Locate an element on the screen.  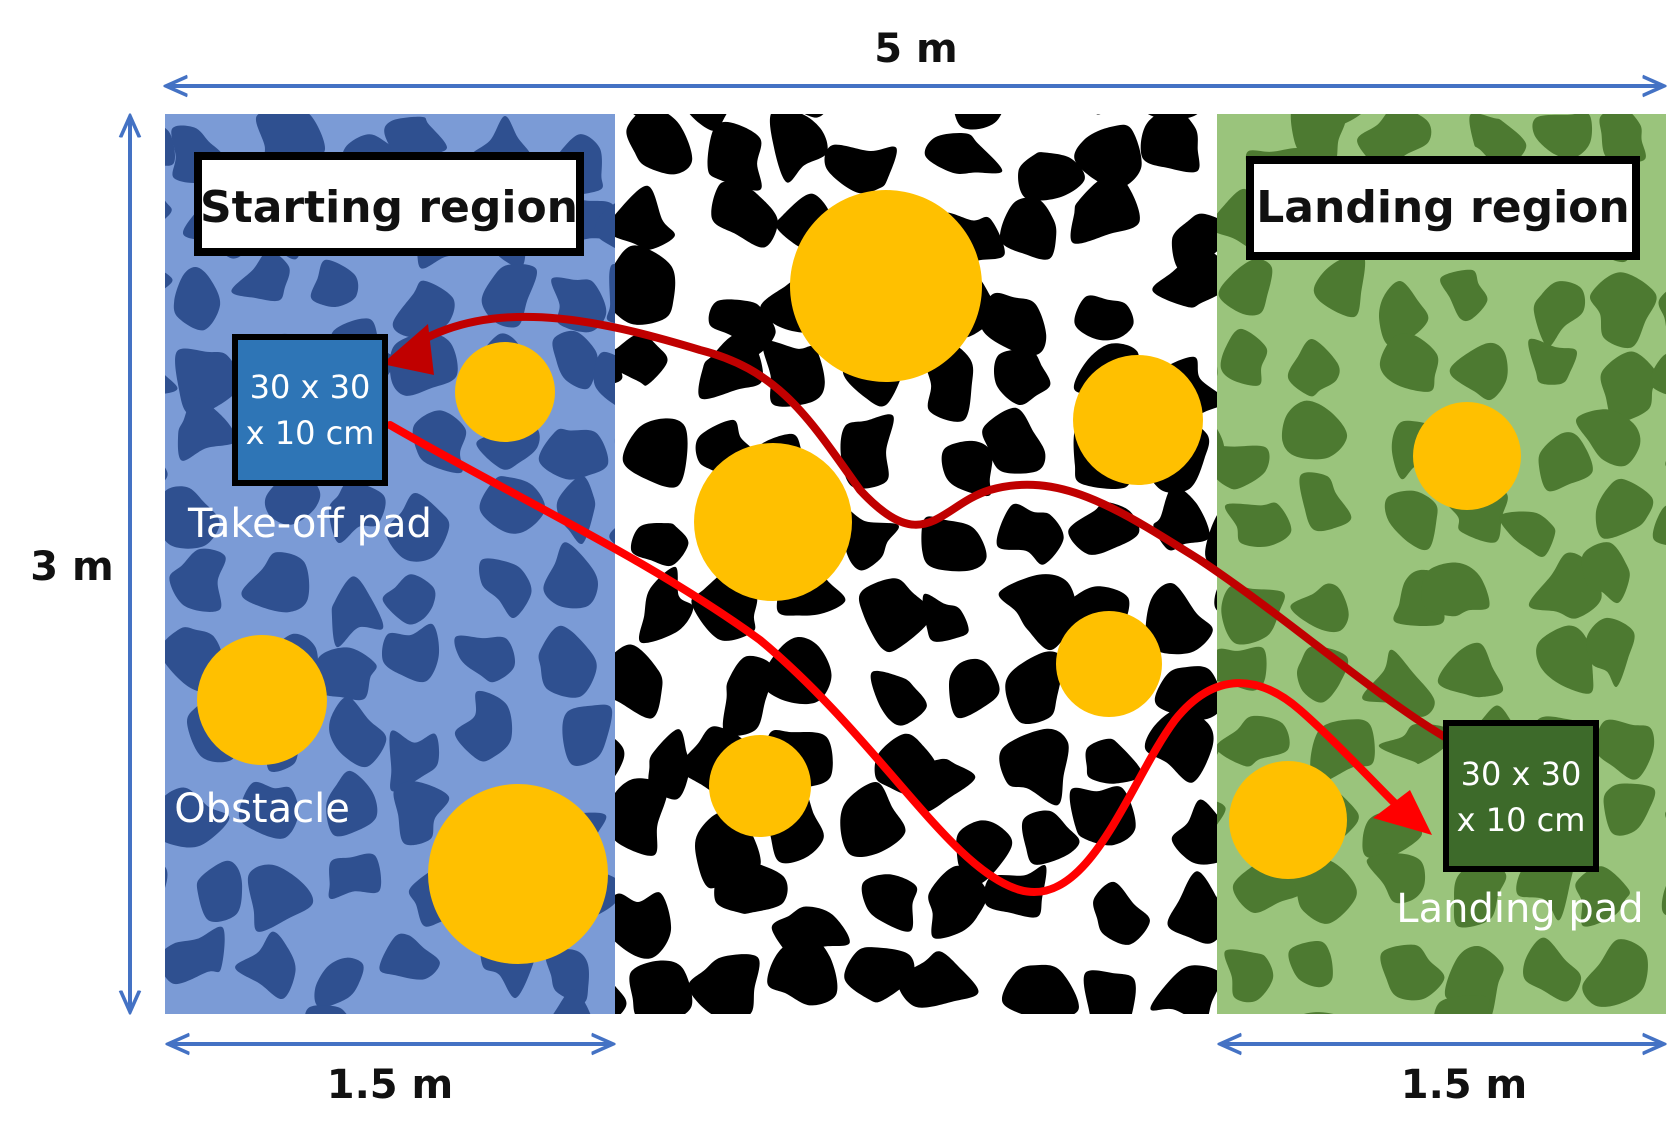
starting-region-title-box: Starting region is located at coordinates (389, 204).